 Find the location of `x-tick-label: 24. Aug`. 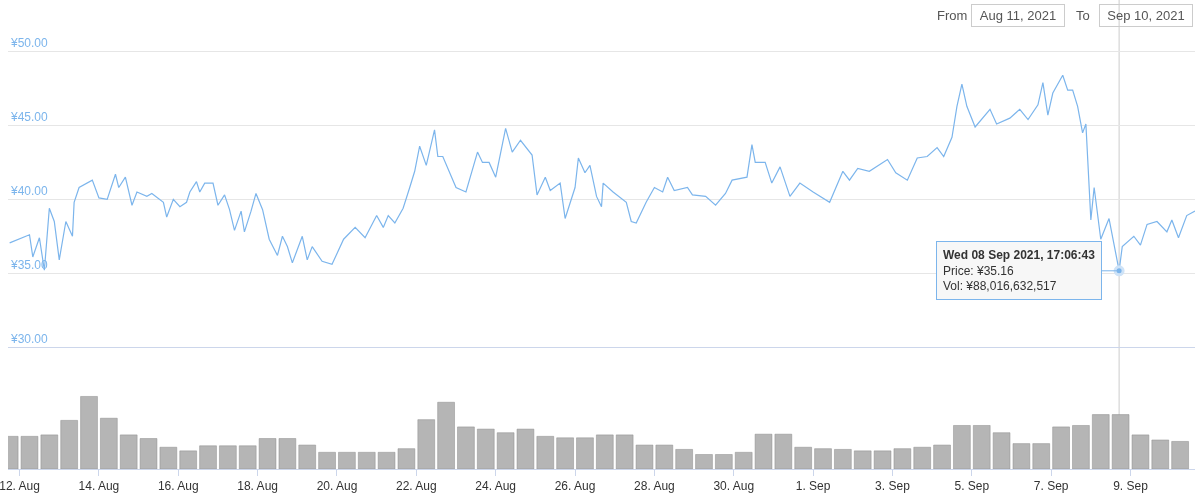

x-tick-label: 24. Aug is located at coordinates (496, 486).